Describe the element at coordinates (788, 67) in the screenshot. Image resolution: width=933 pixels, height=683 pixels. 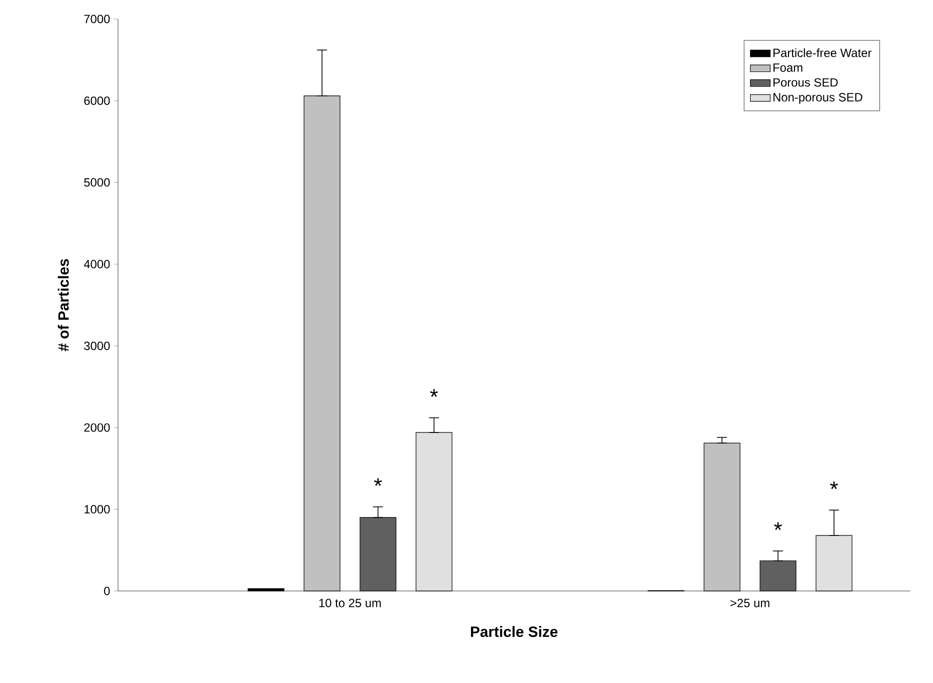
I see `legend-label: Foam` at that location.